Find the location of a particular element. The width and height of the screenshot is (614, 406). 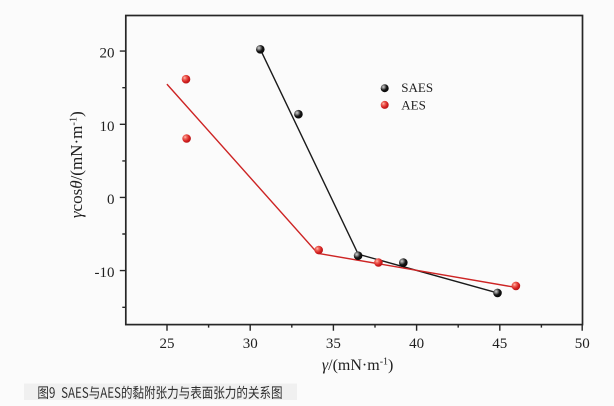

svg-text: γ/(mN·m-1) is located at coordinates (358, 366).